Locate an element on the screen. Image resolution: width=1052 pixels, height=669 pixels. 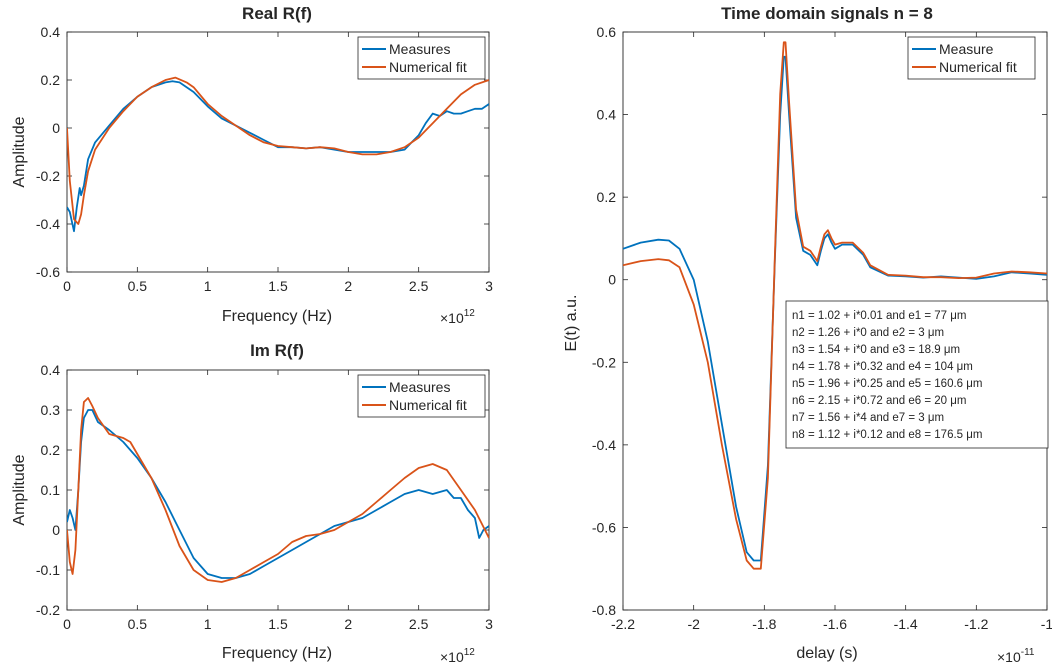
x-tick-label: -1.2 is located at coordinates (976, 624).